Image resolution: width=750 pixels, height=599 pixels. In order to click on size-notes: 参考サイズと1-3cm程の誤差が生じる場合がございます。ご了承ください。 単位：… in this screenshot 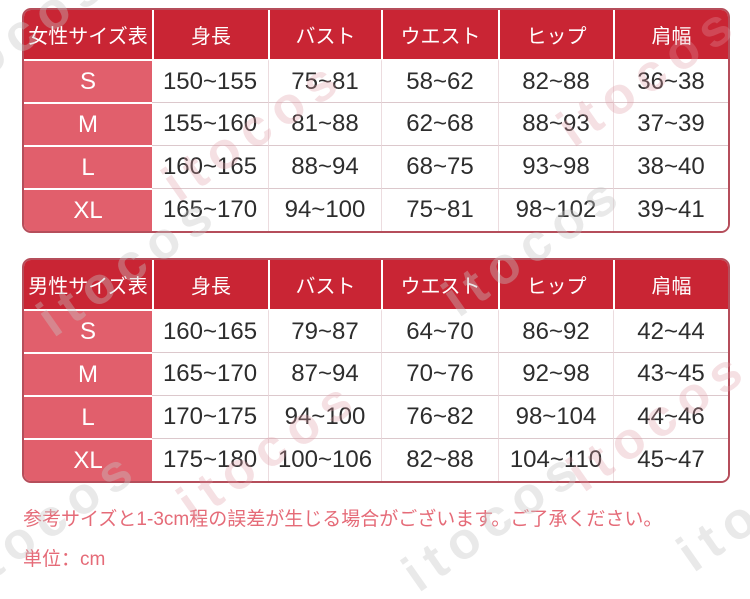, I will do `click(342, 540)`.